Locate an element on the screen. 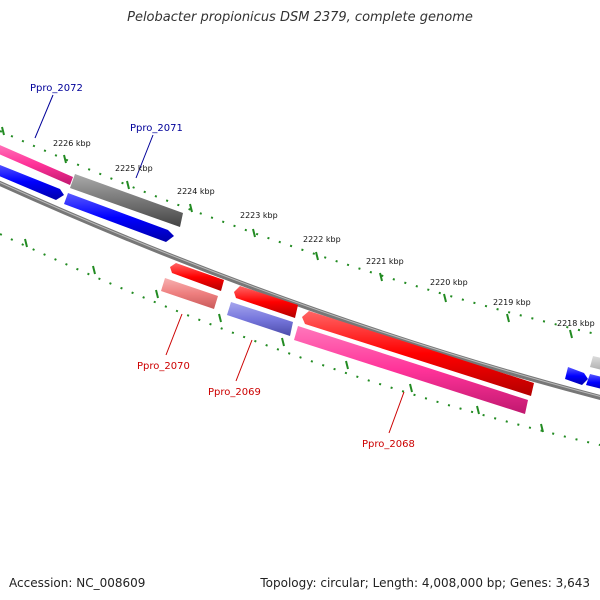 Image resolution: width=600 pixels, height=600 pixels. gene-label-ppro-2070: Ppro_2070 is located at coordinates (163, 366).